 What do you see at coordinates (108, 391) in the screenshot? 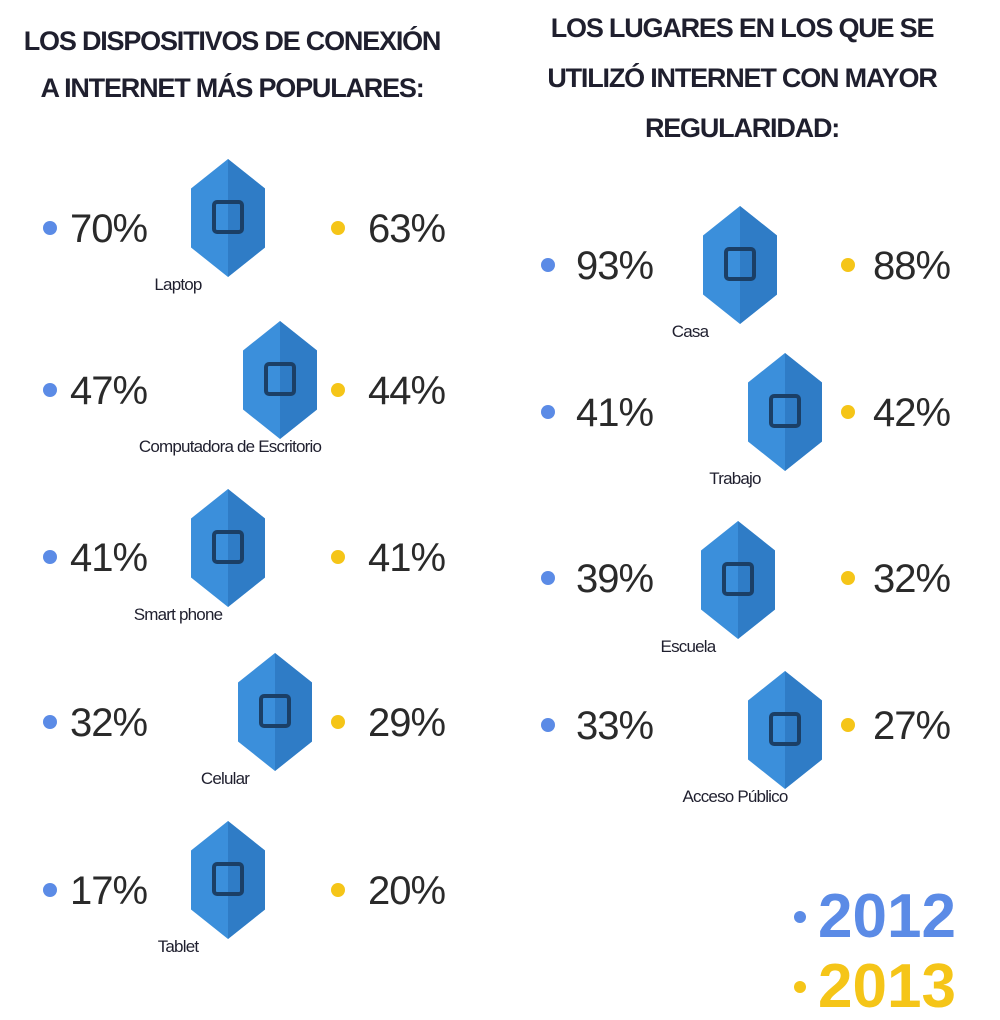
I see `value-2012: 47%` at bounding box center [108, 391].